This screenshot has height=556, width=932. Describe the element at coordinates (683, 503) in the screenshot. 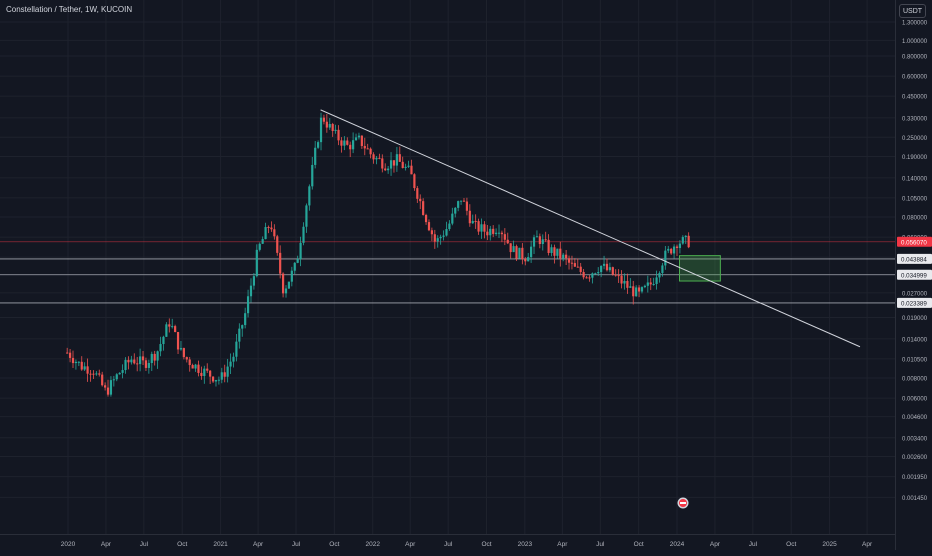

I see `event-flag-icon` at that location.